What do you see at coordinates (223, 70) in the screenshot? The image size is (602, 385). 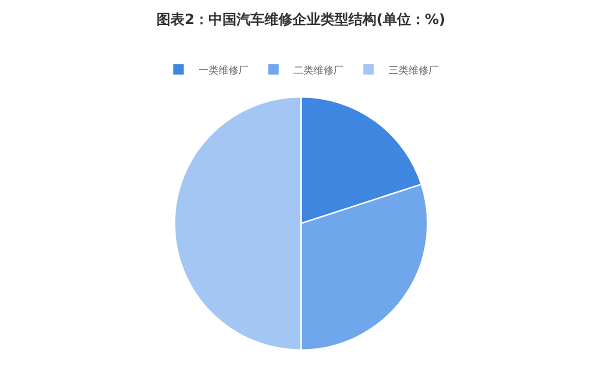 I see `legend-label: 一类维修厂` at bounding box center [223, 70].